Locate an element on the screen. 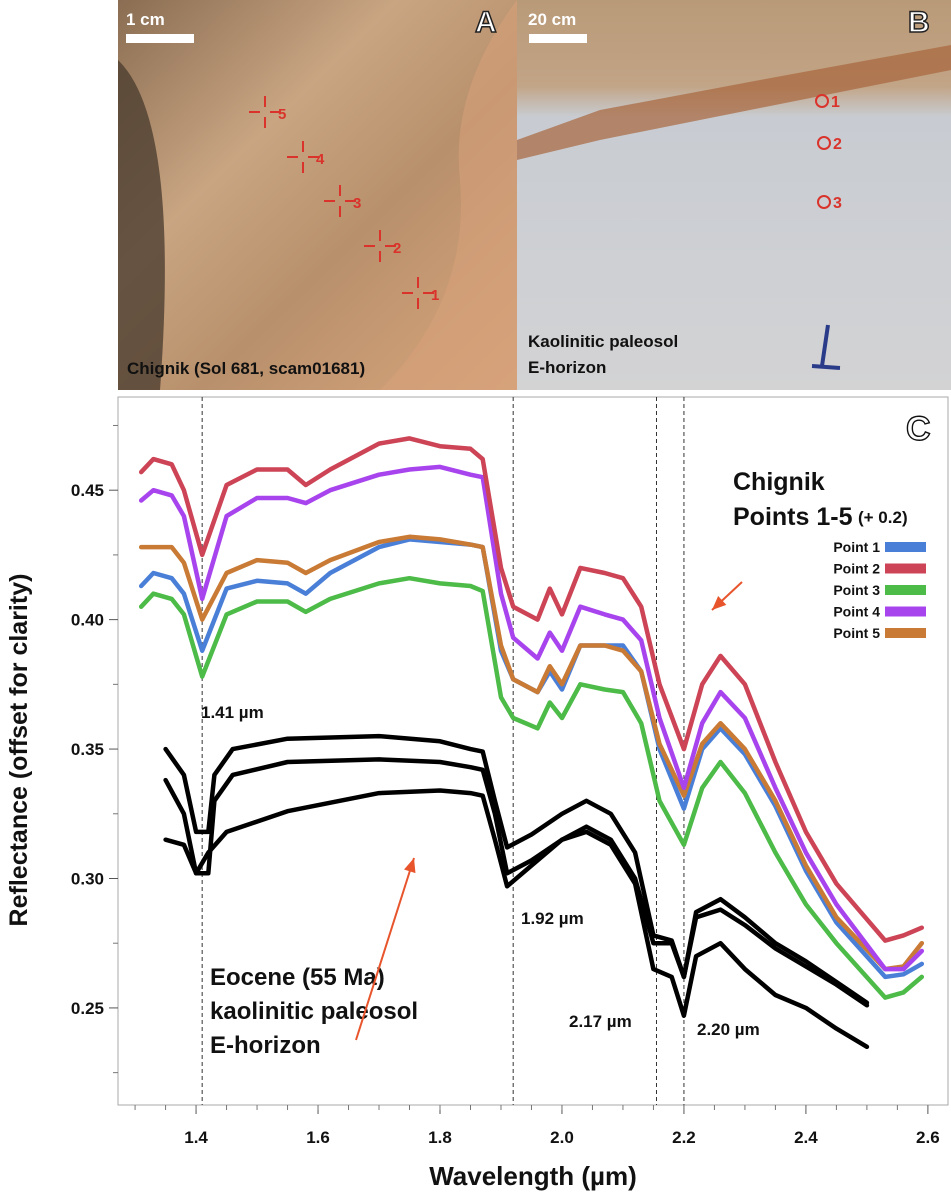  crosshair-marker-4: 4 is located at coordinates (306, 157).